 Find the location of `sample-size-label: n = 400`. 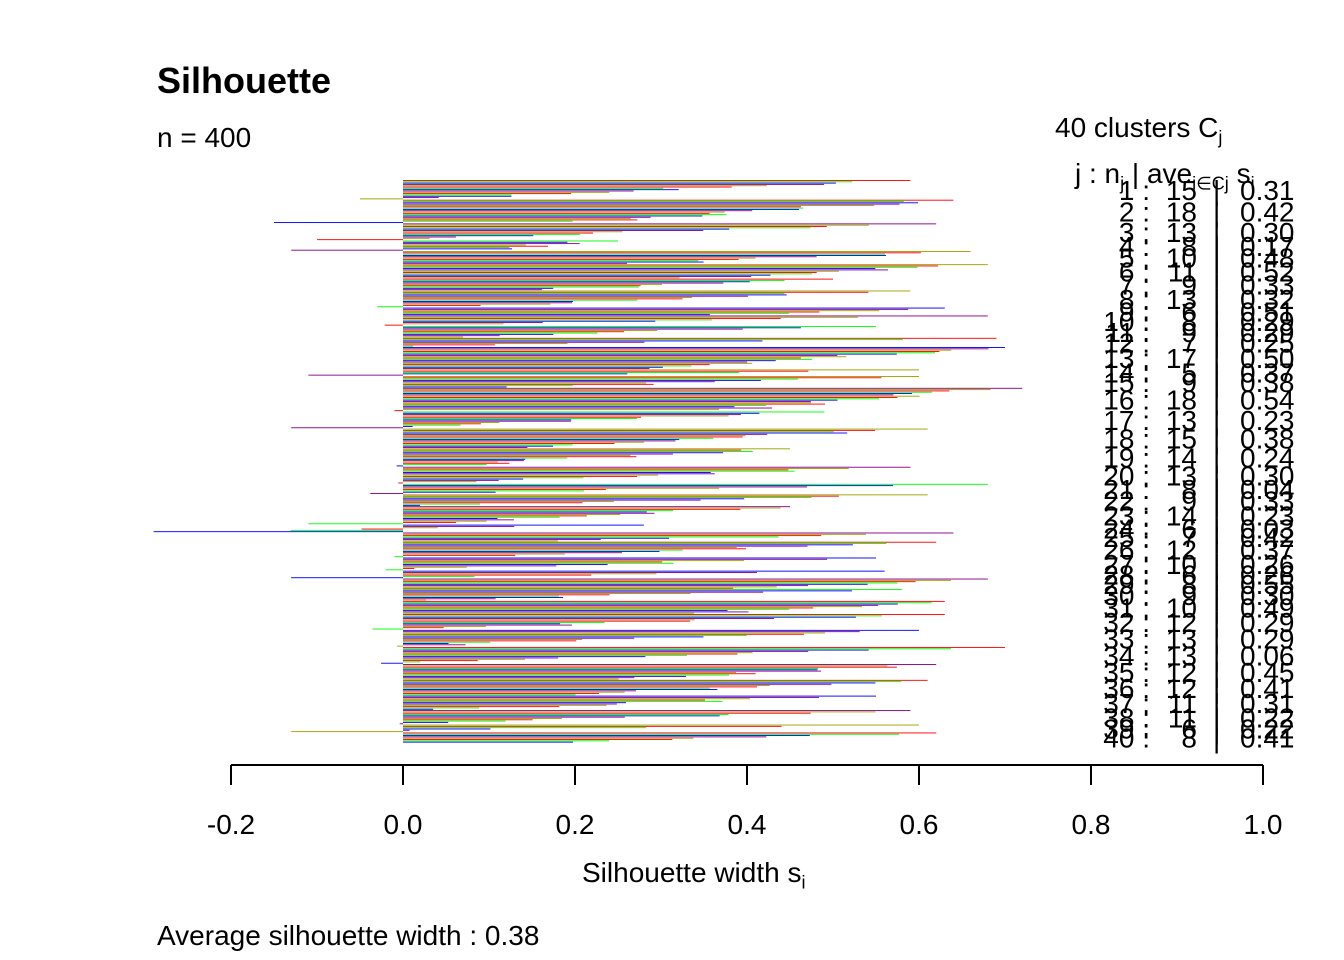

sample-size-label: n = 400 is located at coordinates (204, 137).